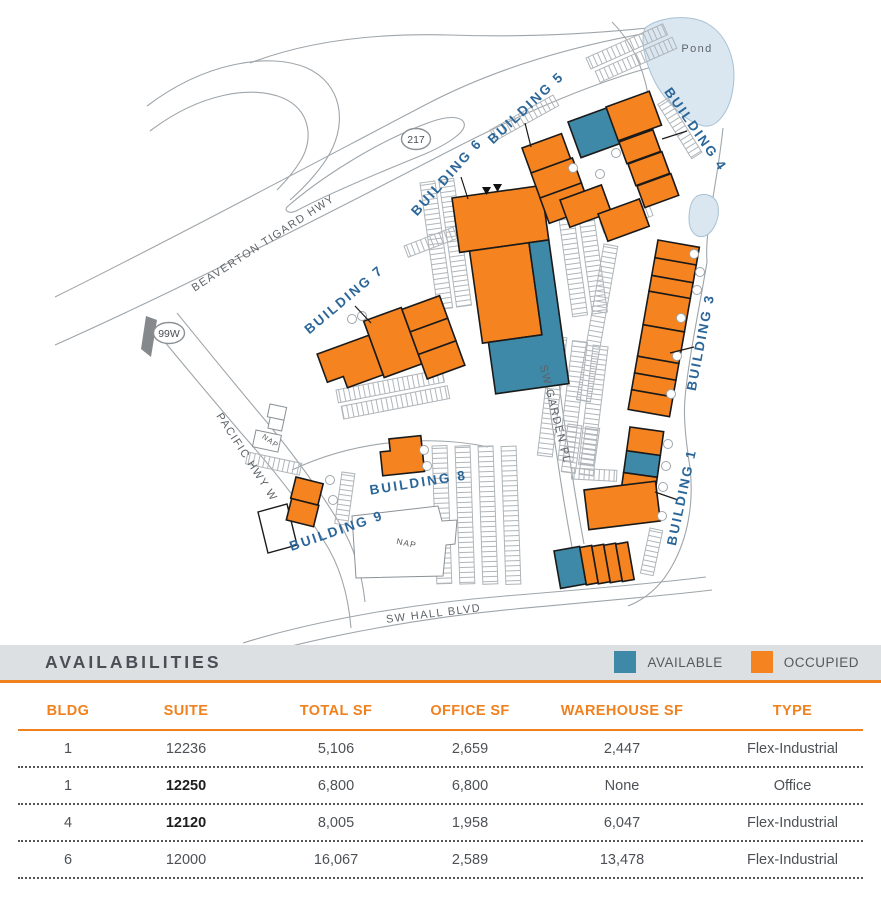 The height and width of the screenshot is (900, 881). Describe the element at coordinates (440, 664) in the screenshot. I see `availabilities-header-bar: AVAILABILITIES AVAILABLE OCCUPIED` at that location.